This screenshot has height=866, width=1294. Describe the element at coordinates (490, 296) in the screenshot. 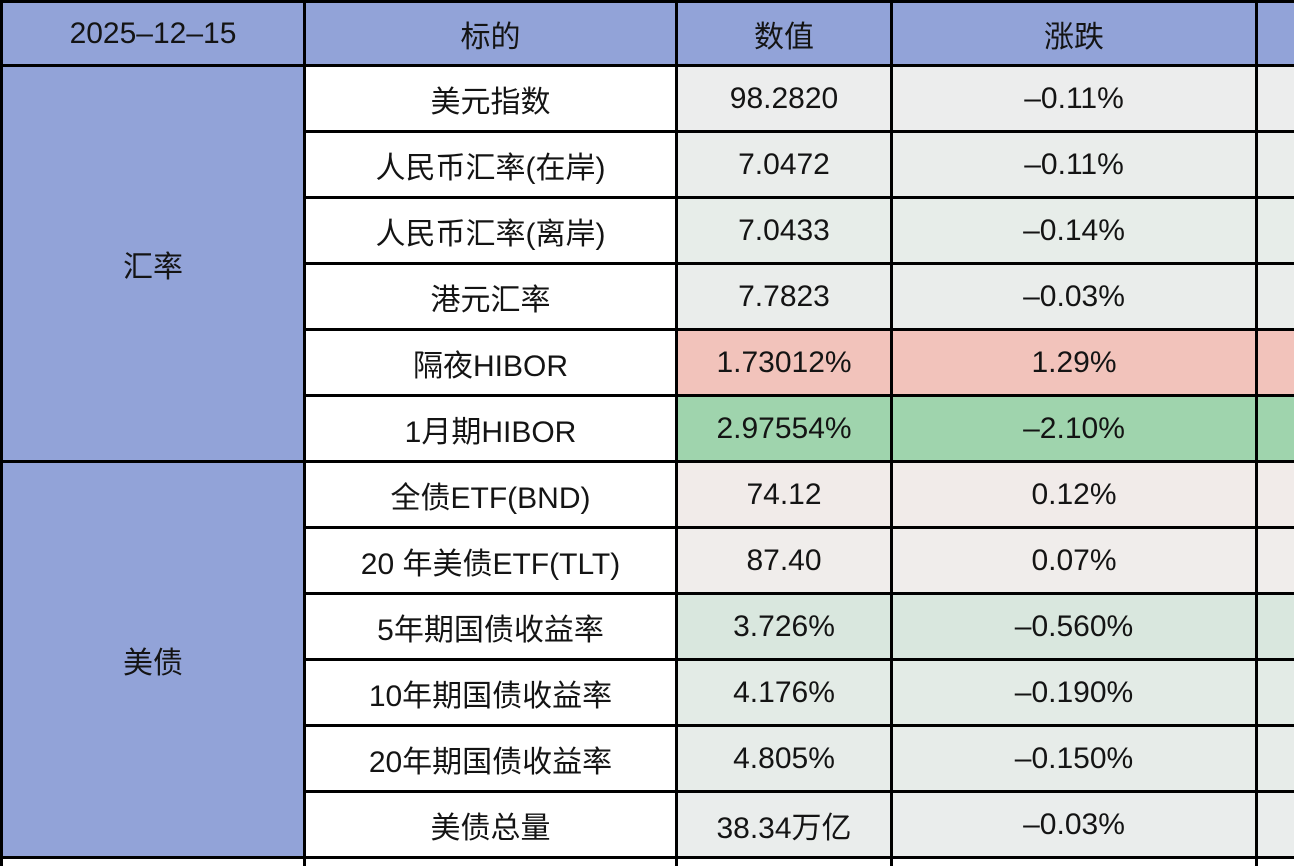

I see `target-cell: 港元汇率` at that location.